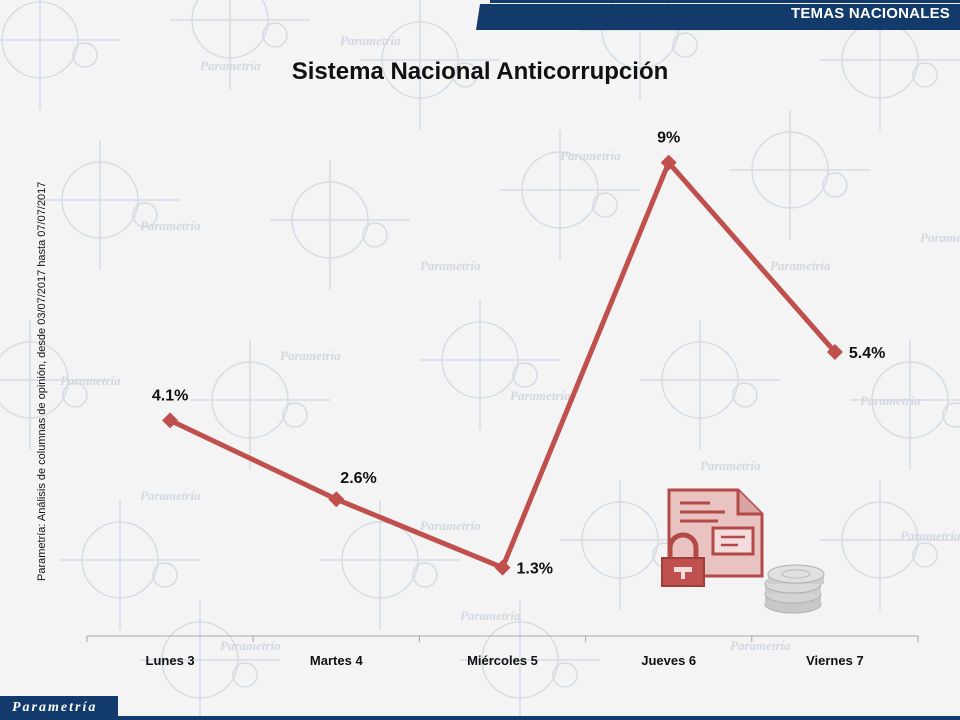  I want to click on data-label: 5.4%, so click(867, 353).